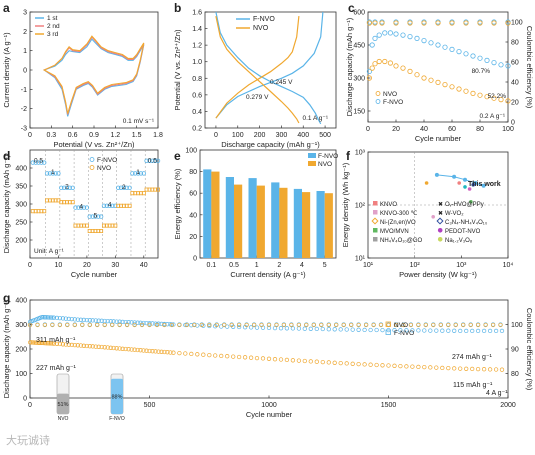 Image resolution: width=535 pixels, height=455 pixels. Describe the element at coordinates (216, 135) in the screenshot. I see `x-tick-label: 0` at that location.